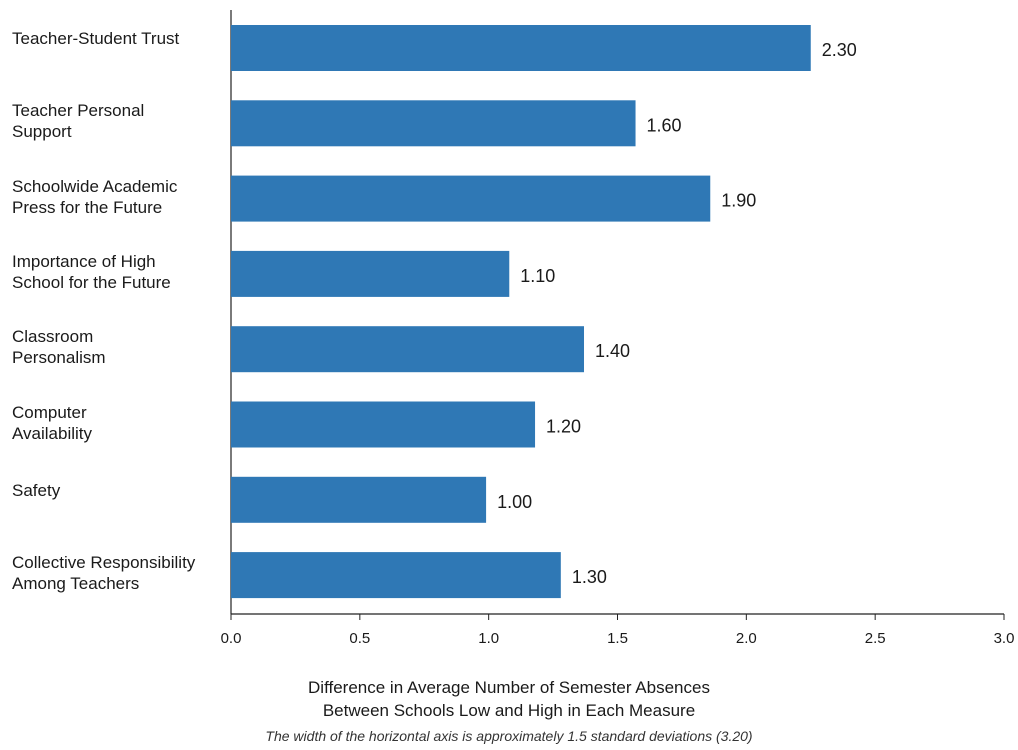 Image resolution: width=1018 pixels, height=750 pixels. Describe the element at coordinates (359, 638) in the screenshot. I see `x-tick-label: 0.5` at that location.